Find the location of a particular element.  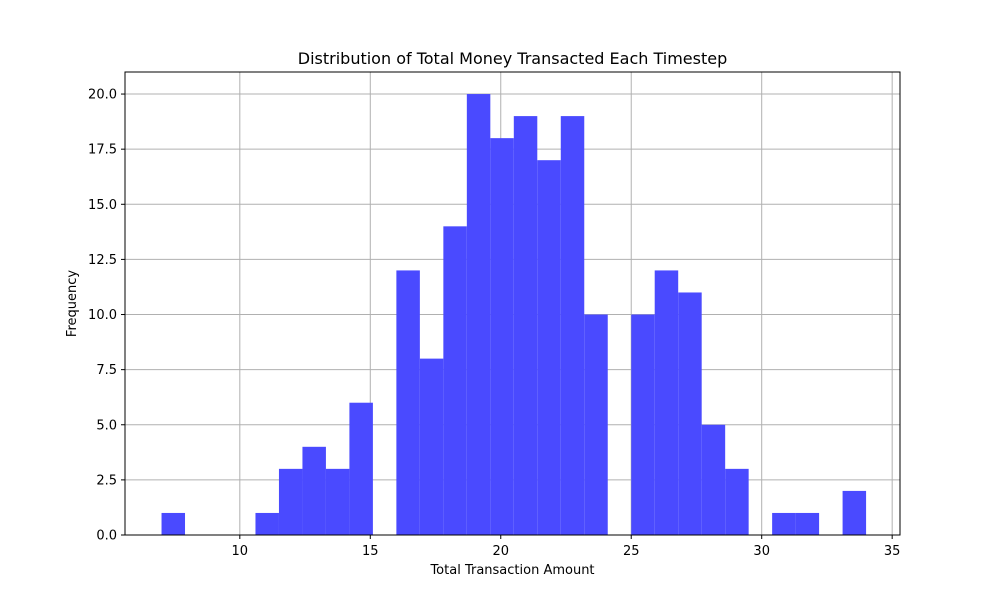

x-axis-label: Total Transaction Amount is located at coordinates (511, 570).